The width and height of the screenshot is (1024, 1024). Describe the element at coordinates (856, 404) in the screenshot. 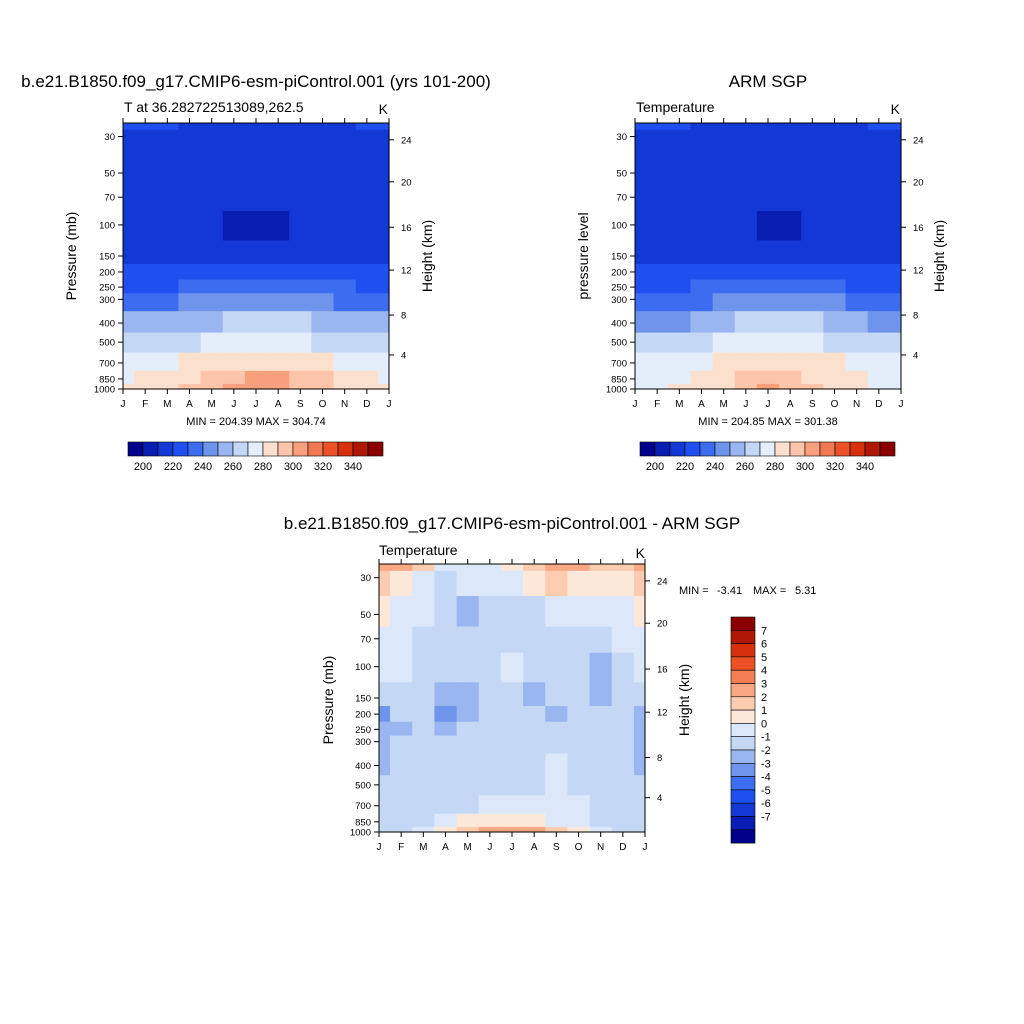

I see `x-tick-label: N` at that location.